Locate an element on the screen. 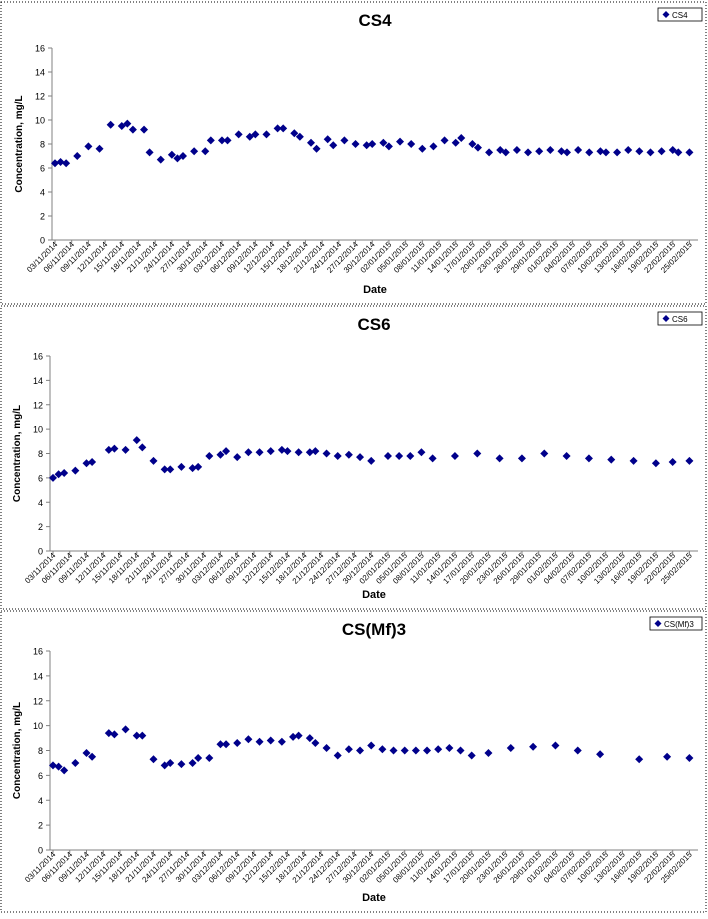  chart-title: CS6 is located at coordinates (373, 324).